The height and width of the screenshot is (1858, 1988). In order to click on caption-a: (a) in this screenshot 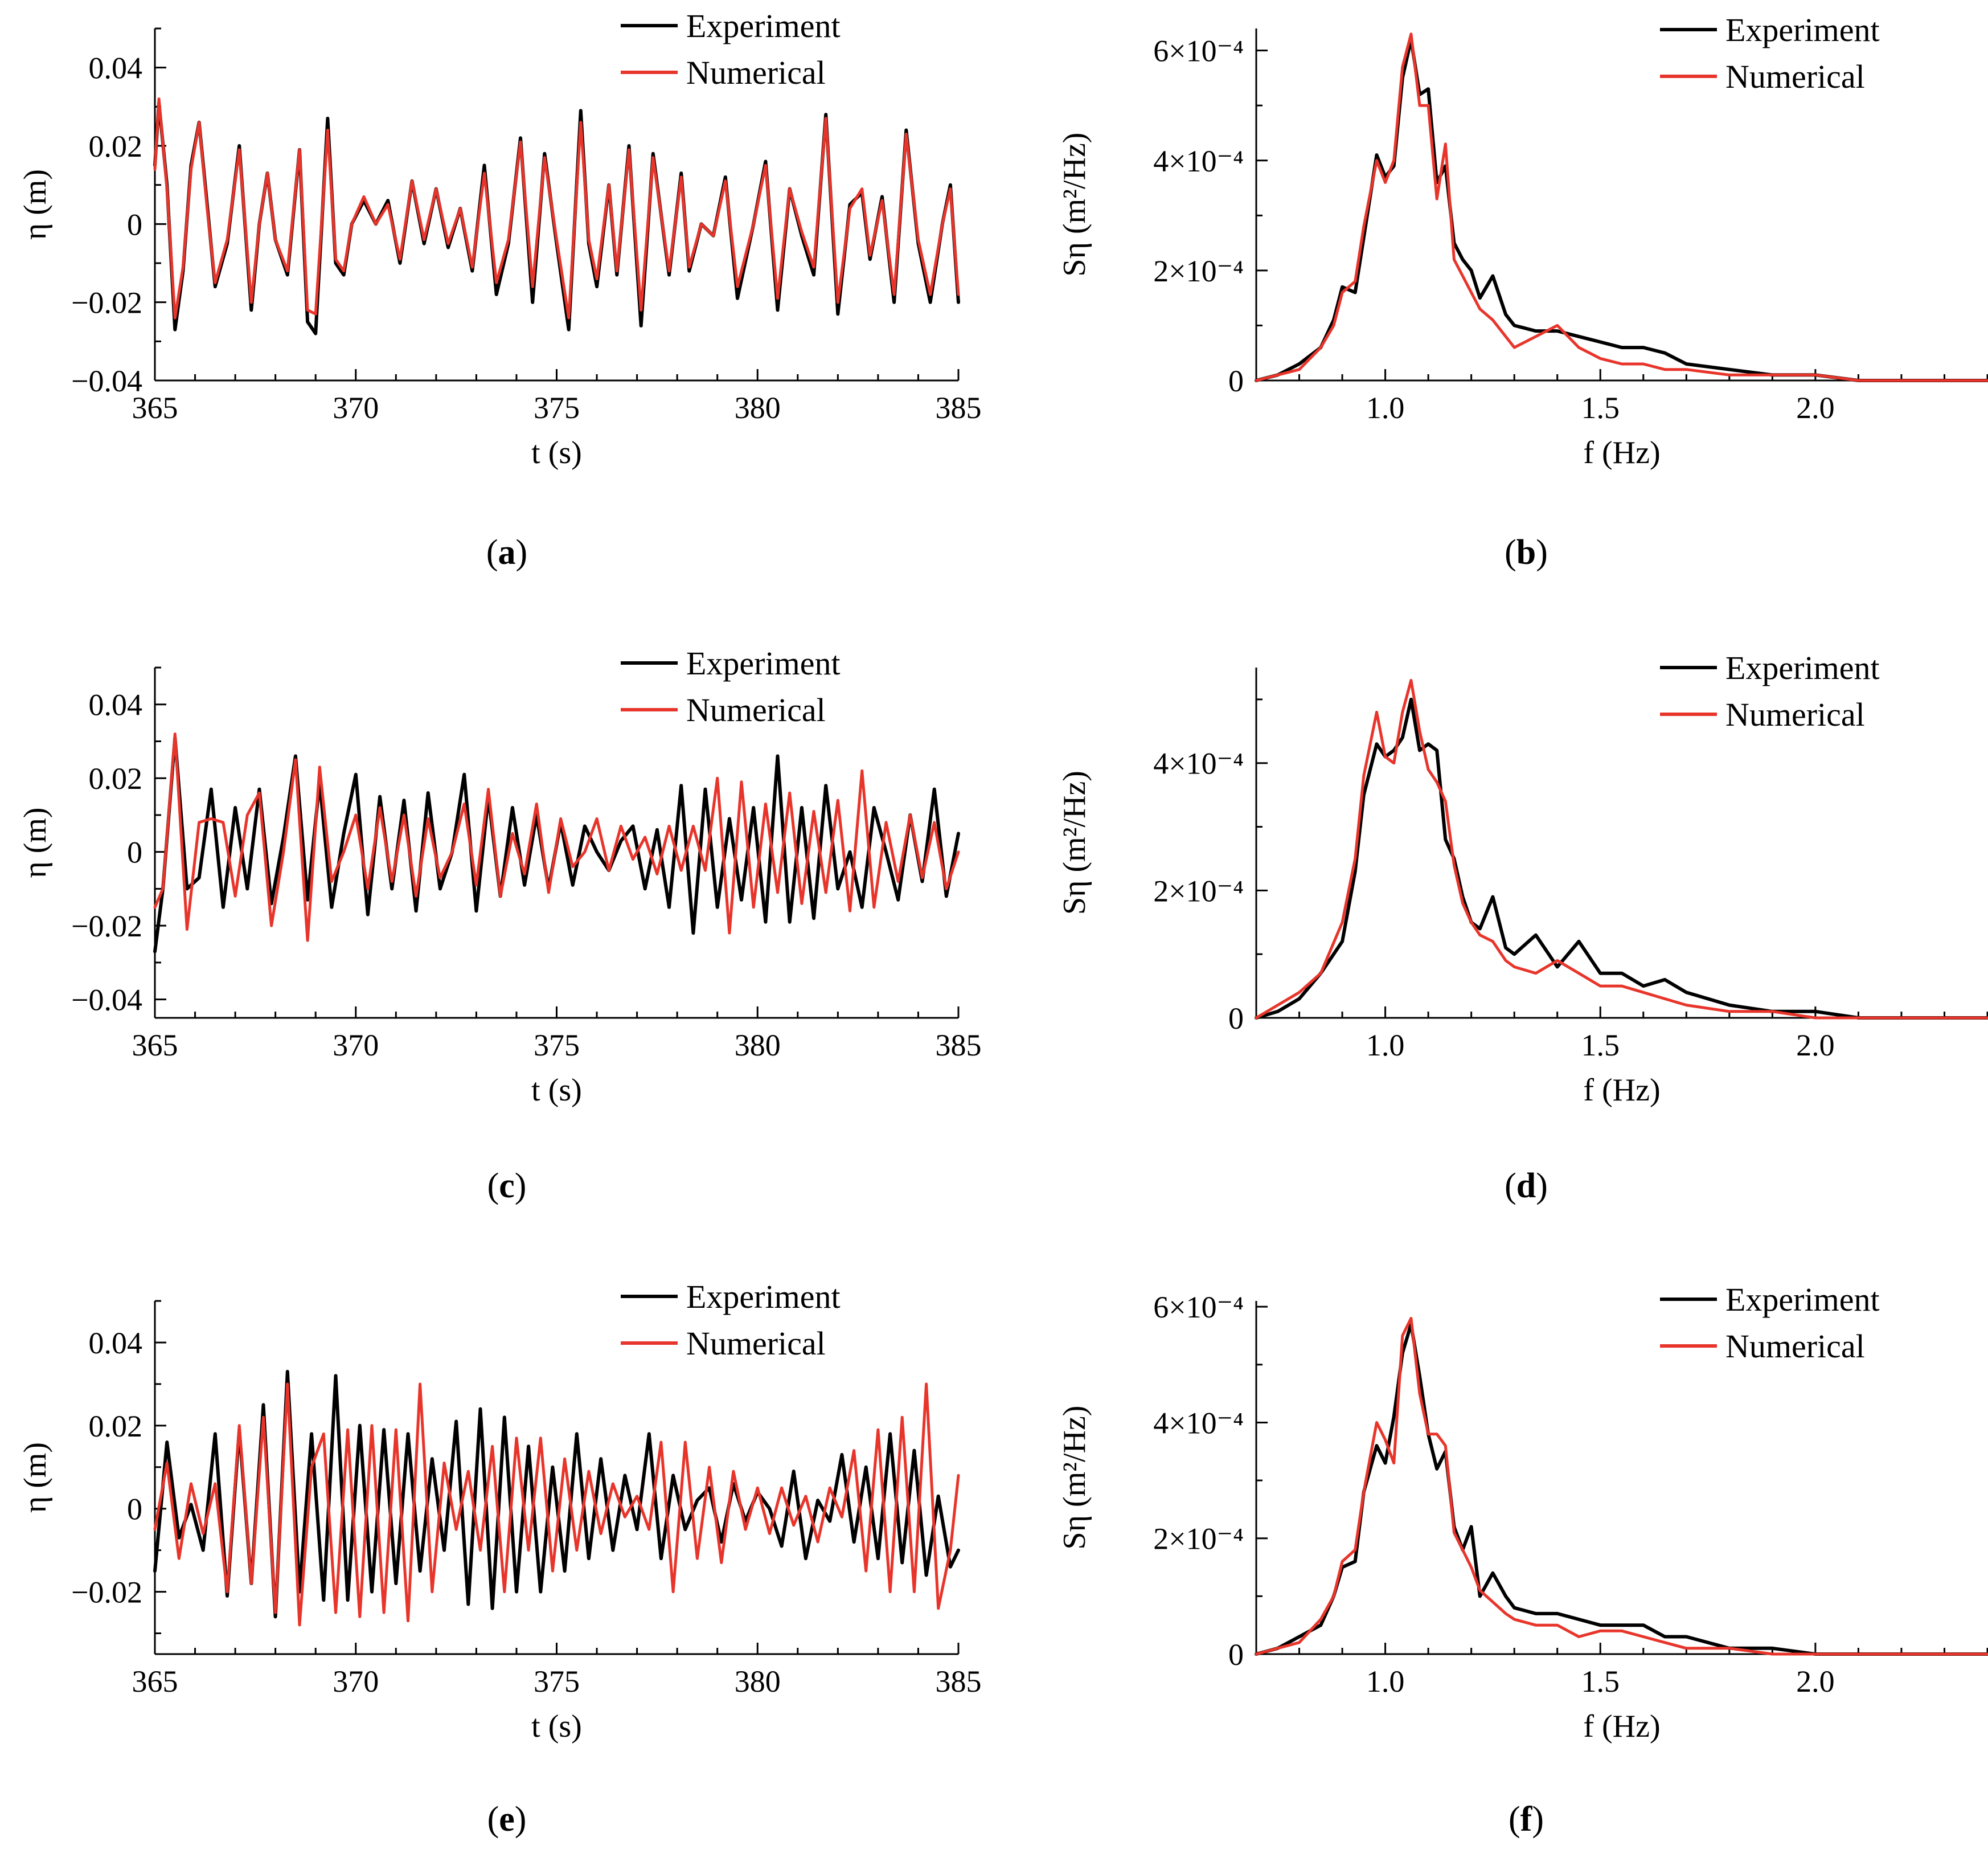, I will do `click(507, 552)`.